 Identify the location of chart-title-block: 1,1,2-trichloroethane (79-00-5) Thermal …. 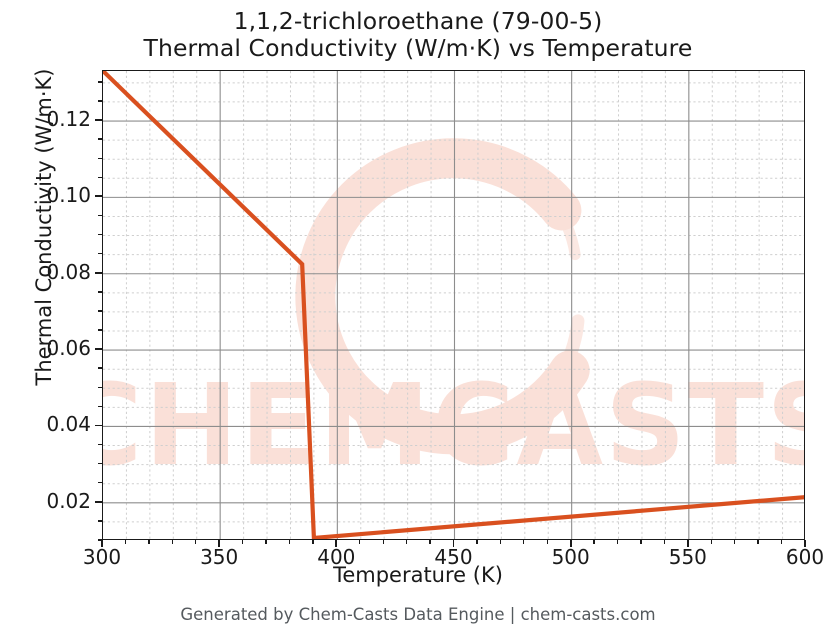
(418, 35).